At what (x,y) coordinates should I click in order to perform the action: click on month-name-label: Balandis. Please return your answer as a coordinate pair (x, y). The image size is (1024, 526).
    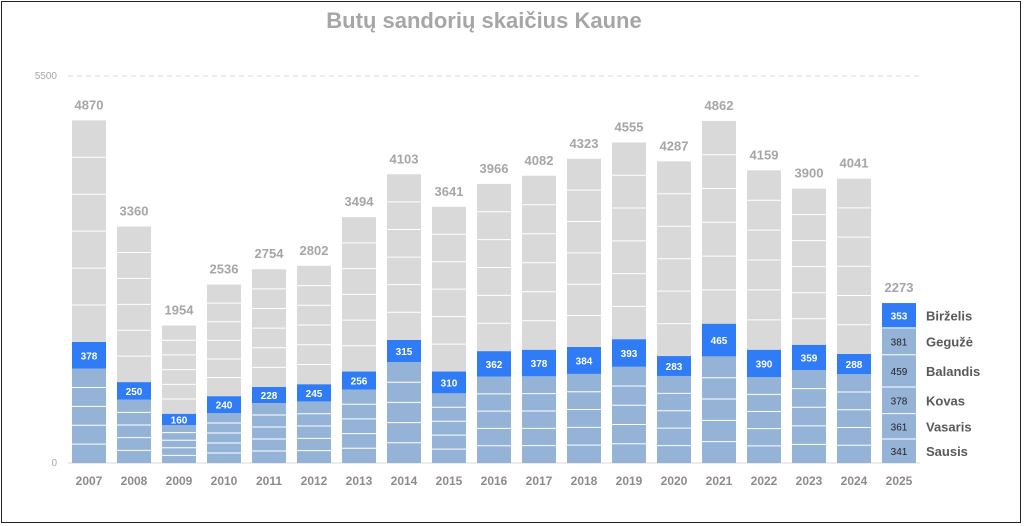
    Looking at the image, I should click on (953, 371).